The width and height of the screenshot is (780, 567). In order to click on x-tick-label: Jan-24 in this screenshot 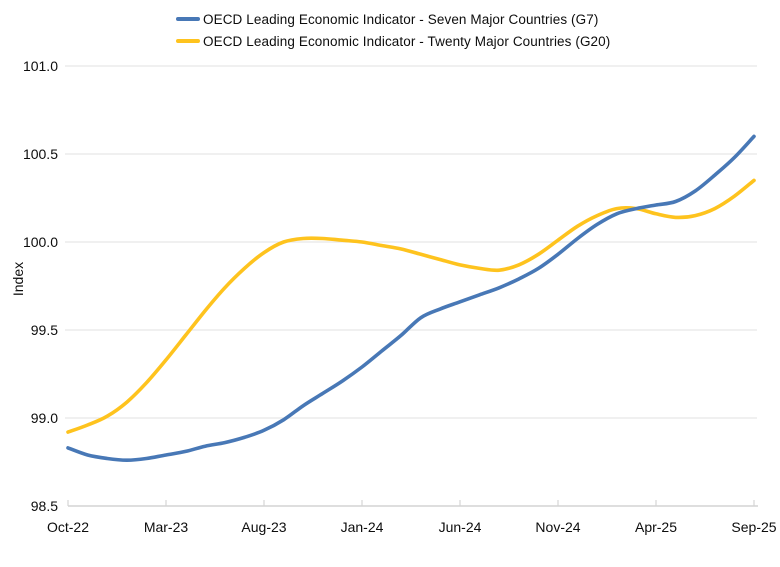, I will do `click(362, 527)`.